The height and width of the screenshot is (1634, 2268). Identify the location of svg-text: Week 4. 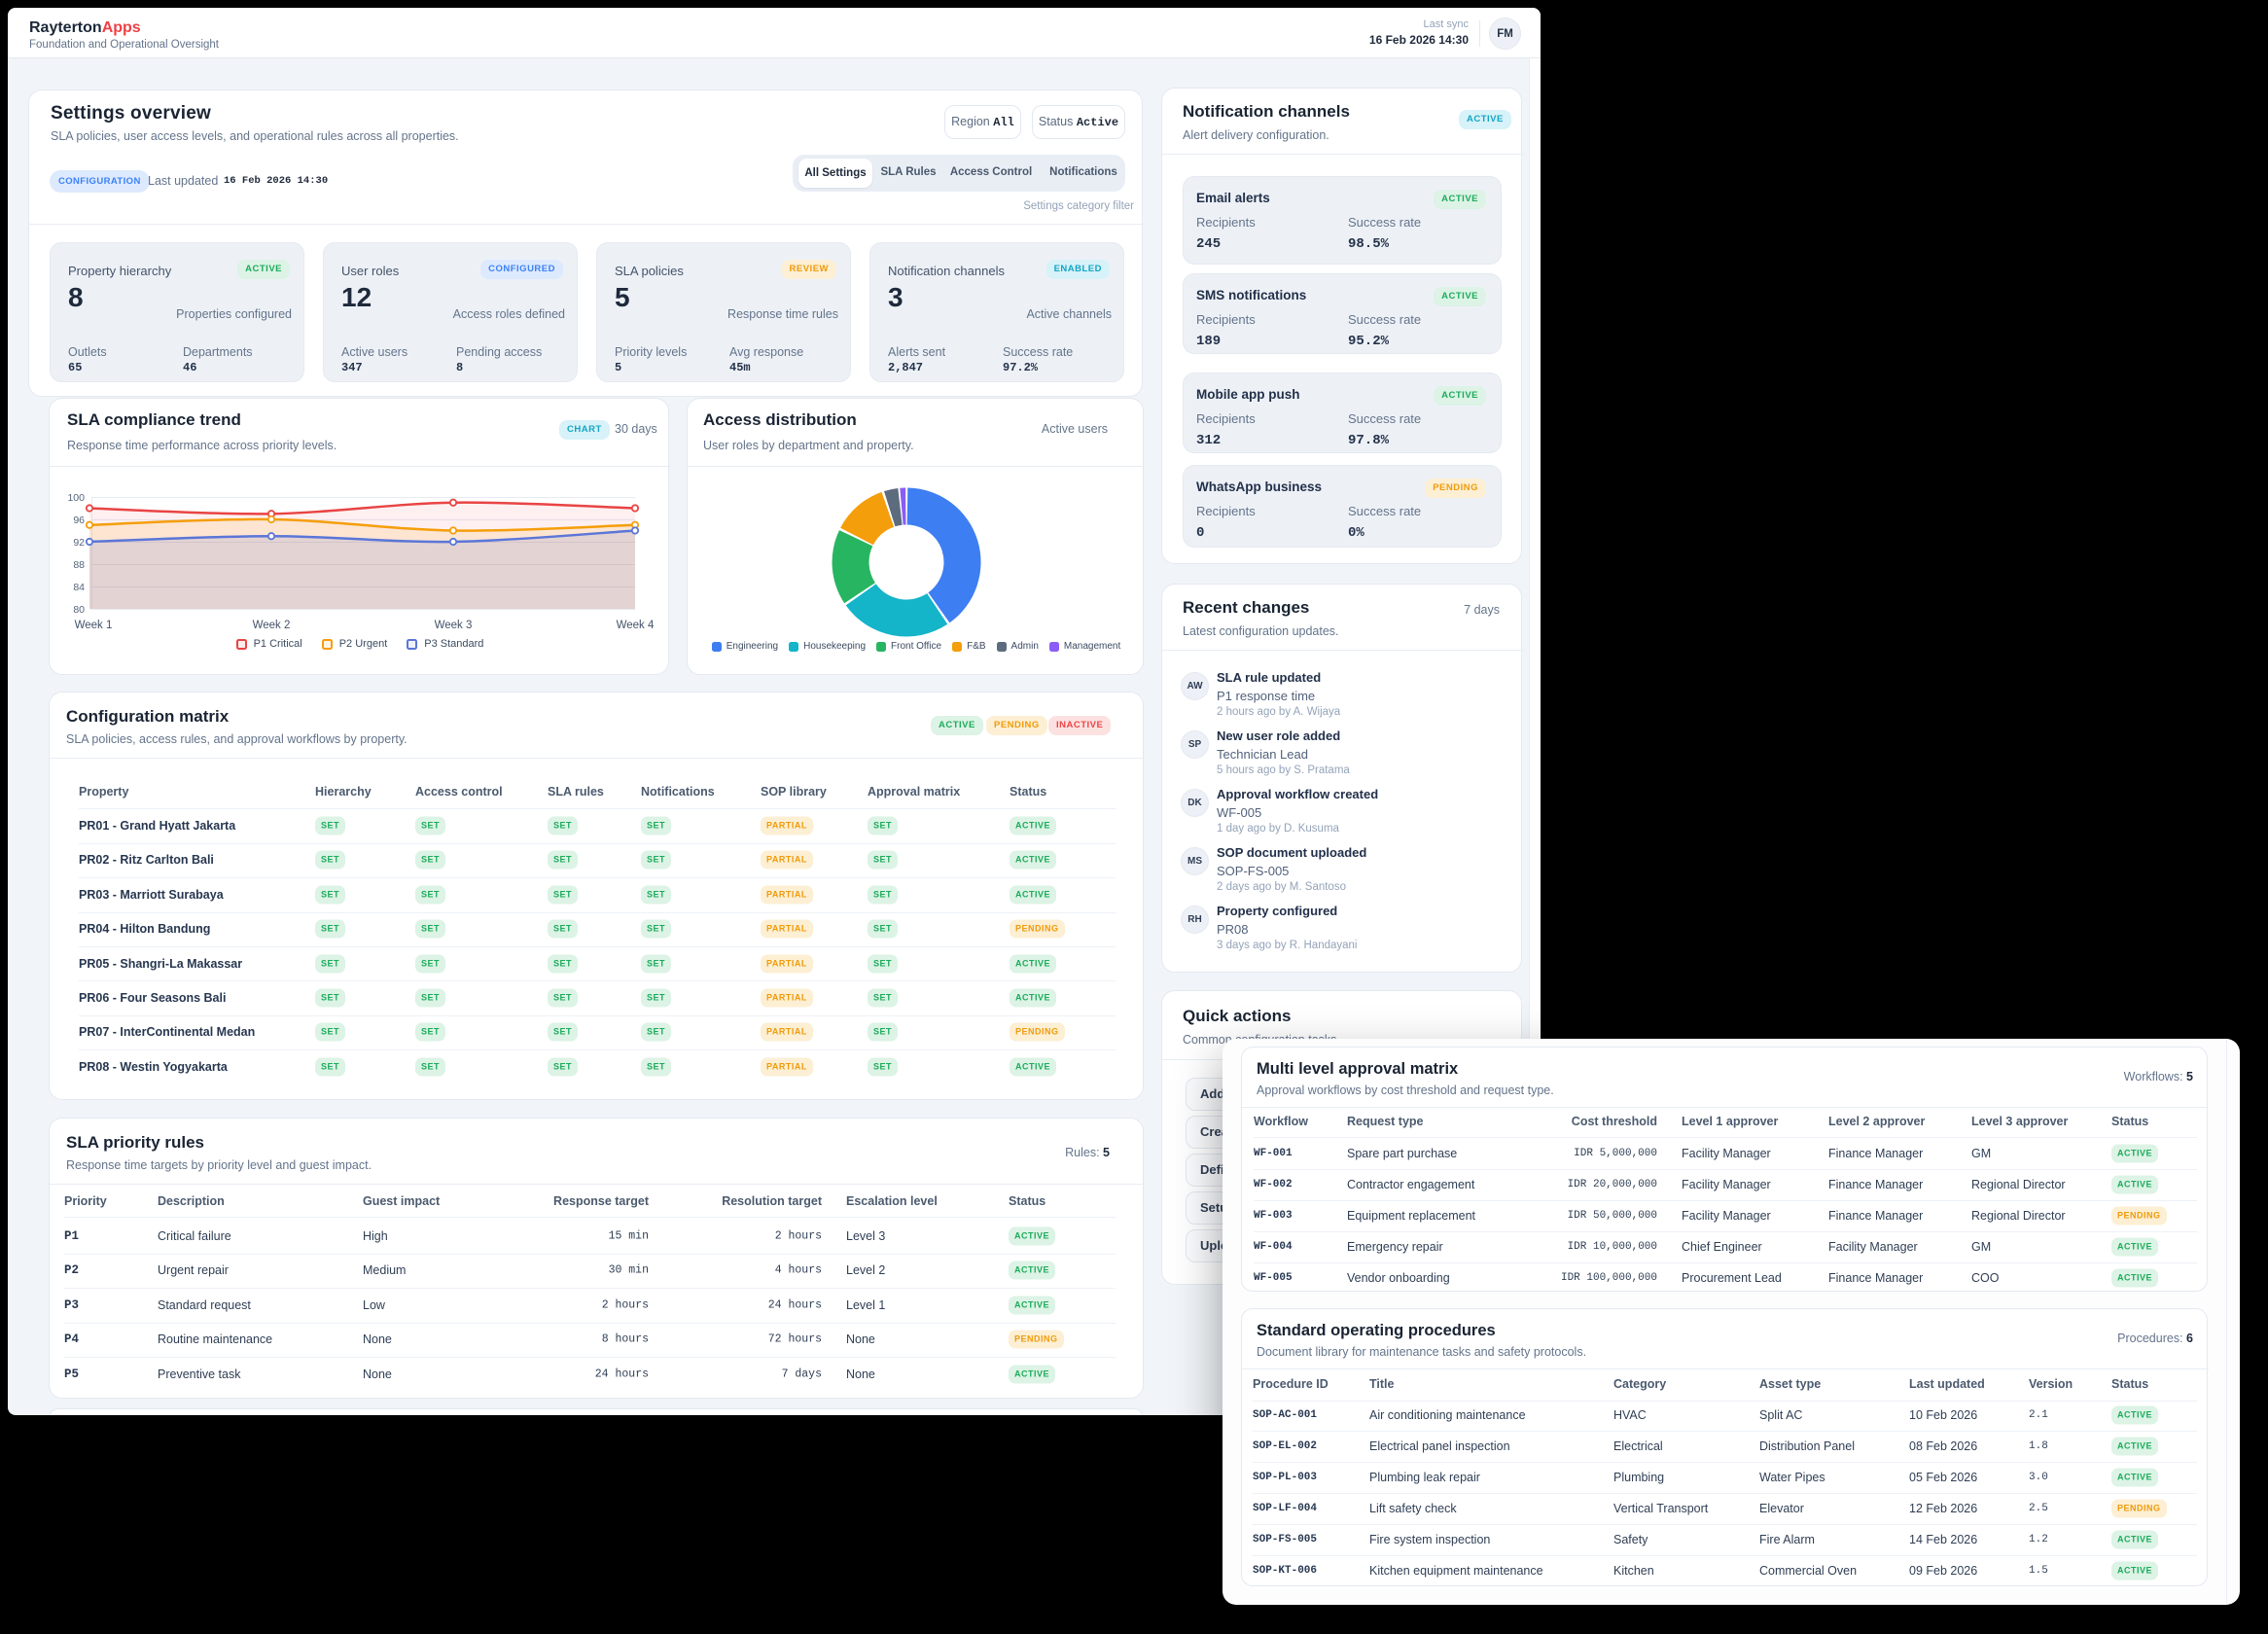
(636, 625).